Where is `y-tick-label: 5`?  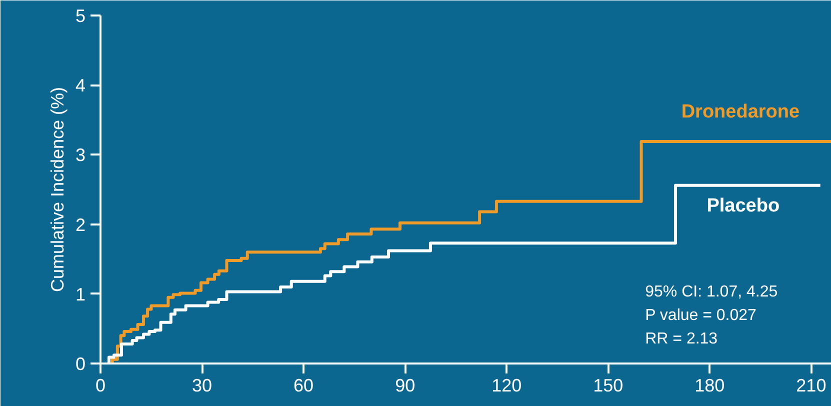 y-tick-label: 5 is located at coordinates (80, 16).